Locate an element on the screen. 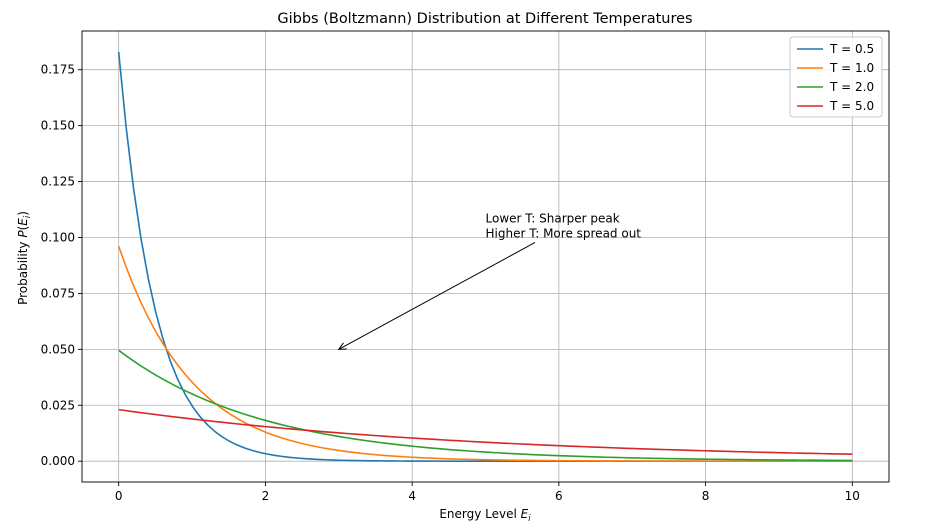  y-tick-label-7: 0.175 is located at coordinates (58, 70).